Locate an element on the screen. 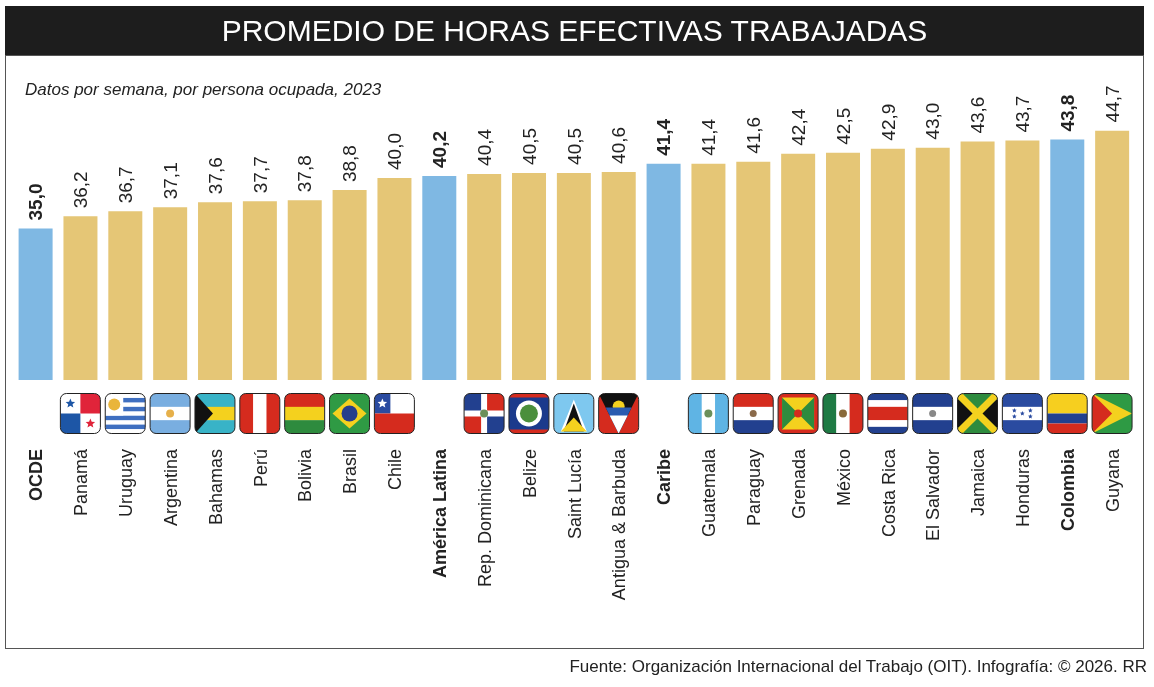 This screenshot has width=1154, height=687. x-tick-label: Perú is located at coordinates (260, 468).